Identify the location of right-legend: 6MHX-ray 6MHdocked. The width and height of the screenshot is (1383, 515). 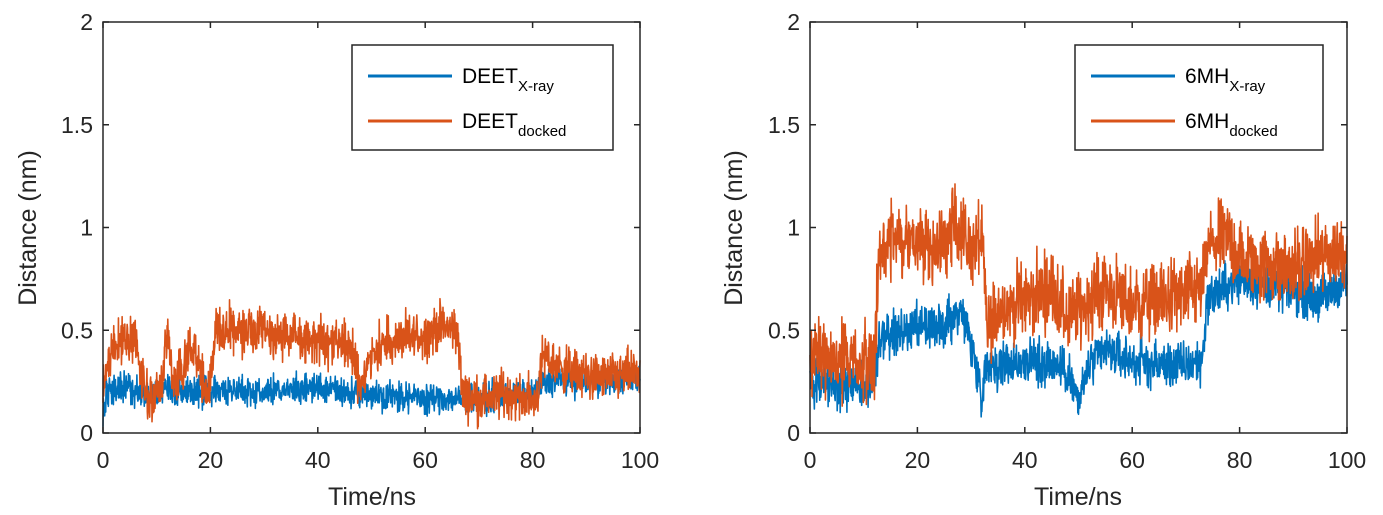
(1199, 97).